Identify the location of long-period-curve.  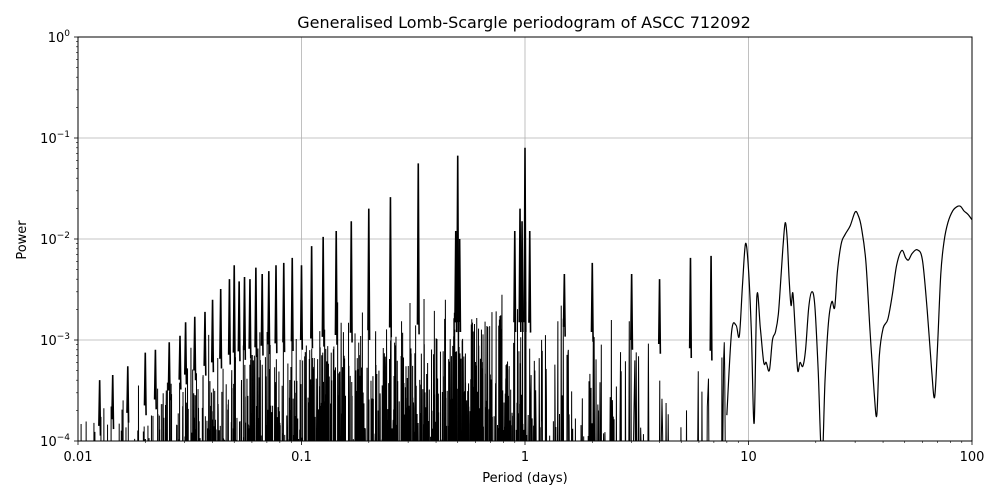
(849, 323).